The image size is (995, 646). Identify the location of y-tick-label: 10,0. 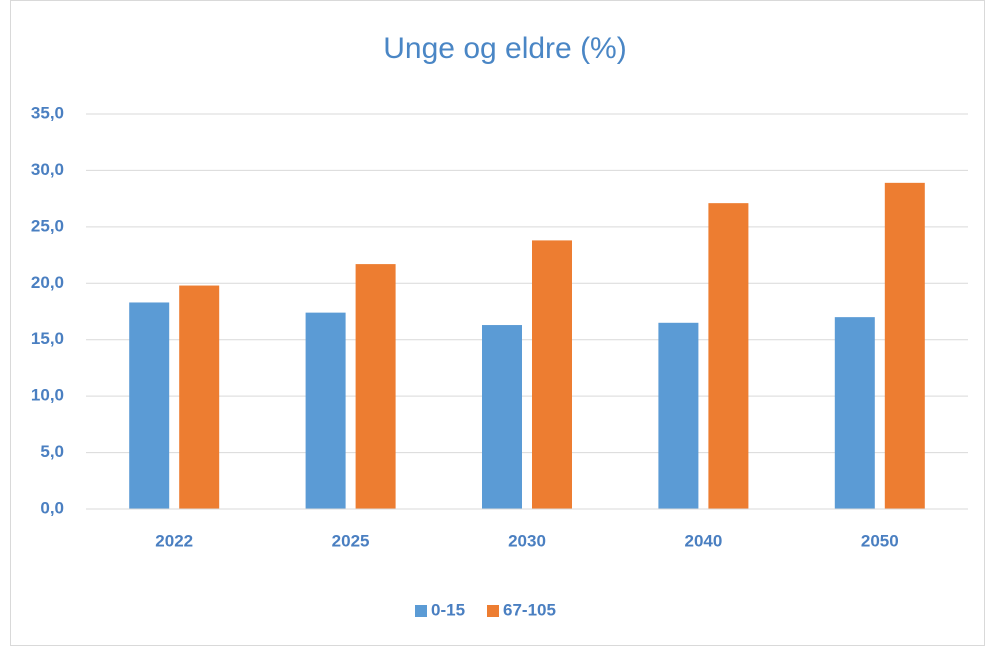
(47, 395).